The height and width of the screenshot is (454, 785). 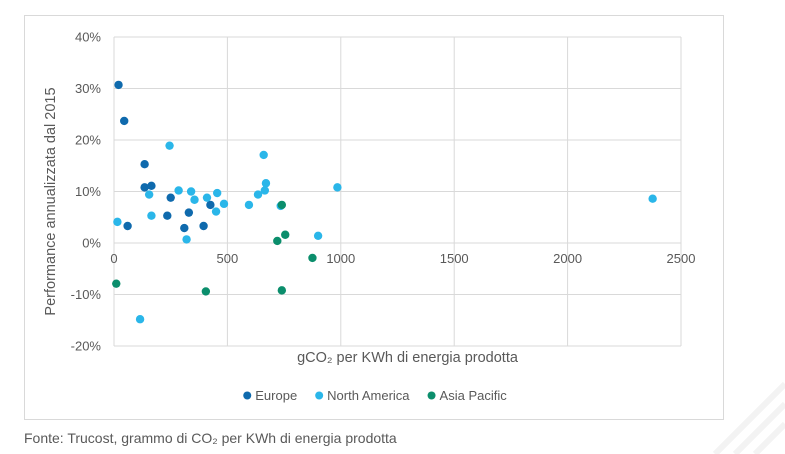 I want to click on y-tick-label: 10%, so click(x=88, y=191).